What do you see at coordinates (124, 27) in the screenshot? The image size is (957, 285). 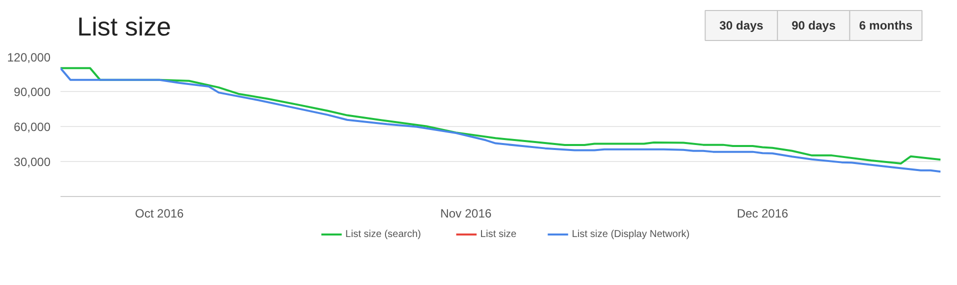 I see `chart-title: List size` at bounding box center [124, 27].